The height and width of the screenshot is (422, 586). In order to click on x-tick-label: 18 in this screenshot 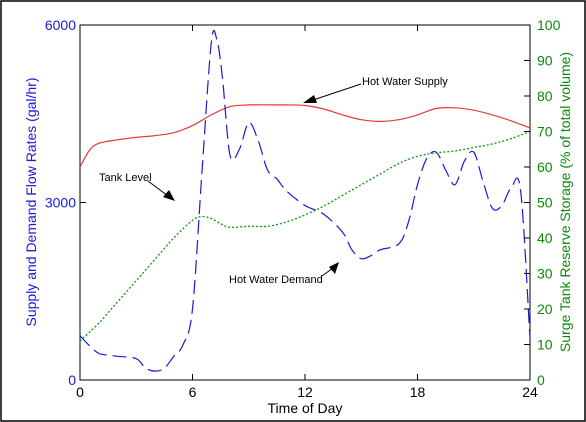, I will do `click(418, 392)`.